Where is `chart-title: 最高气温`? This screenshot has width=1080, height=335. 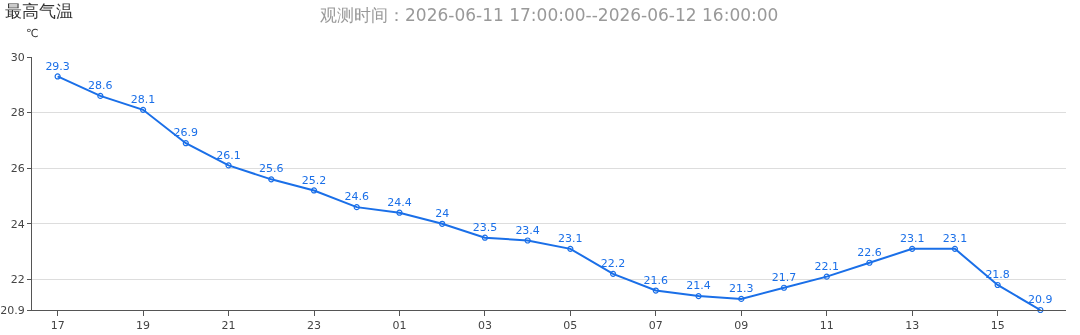 chart-title: 最高气温 is located at coordinates (39, 10).